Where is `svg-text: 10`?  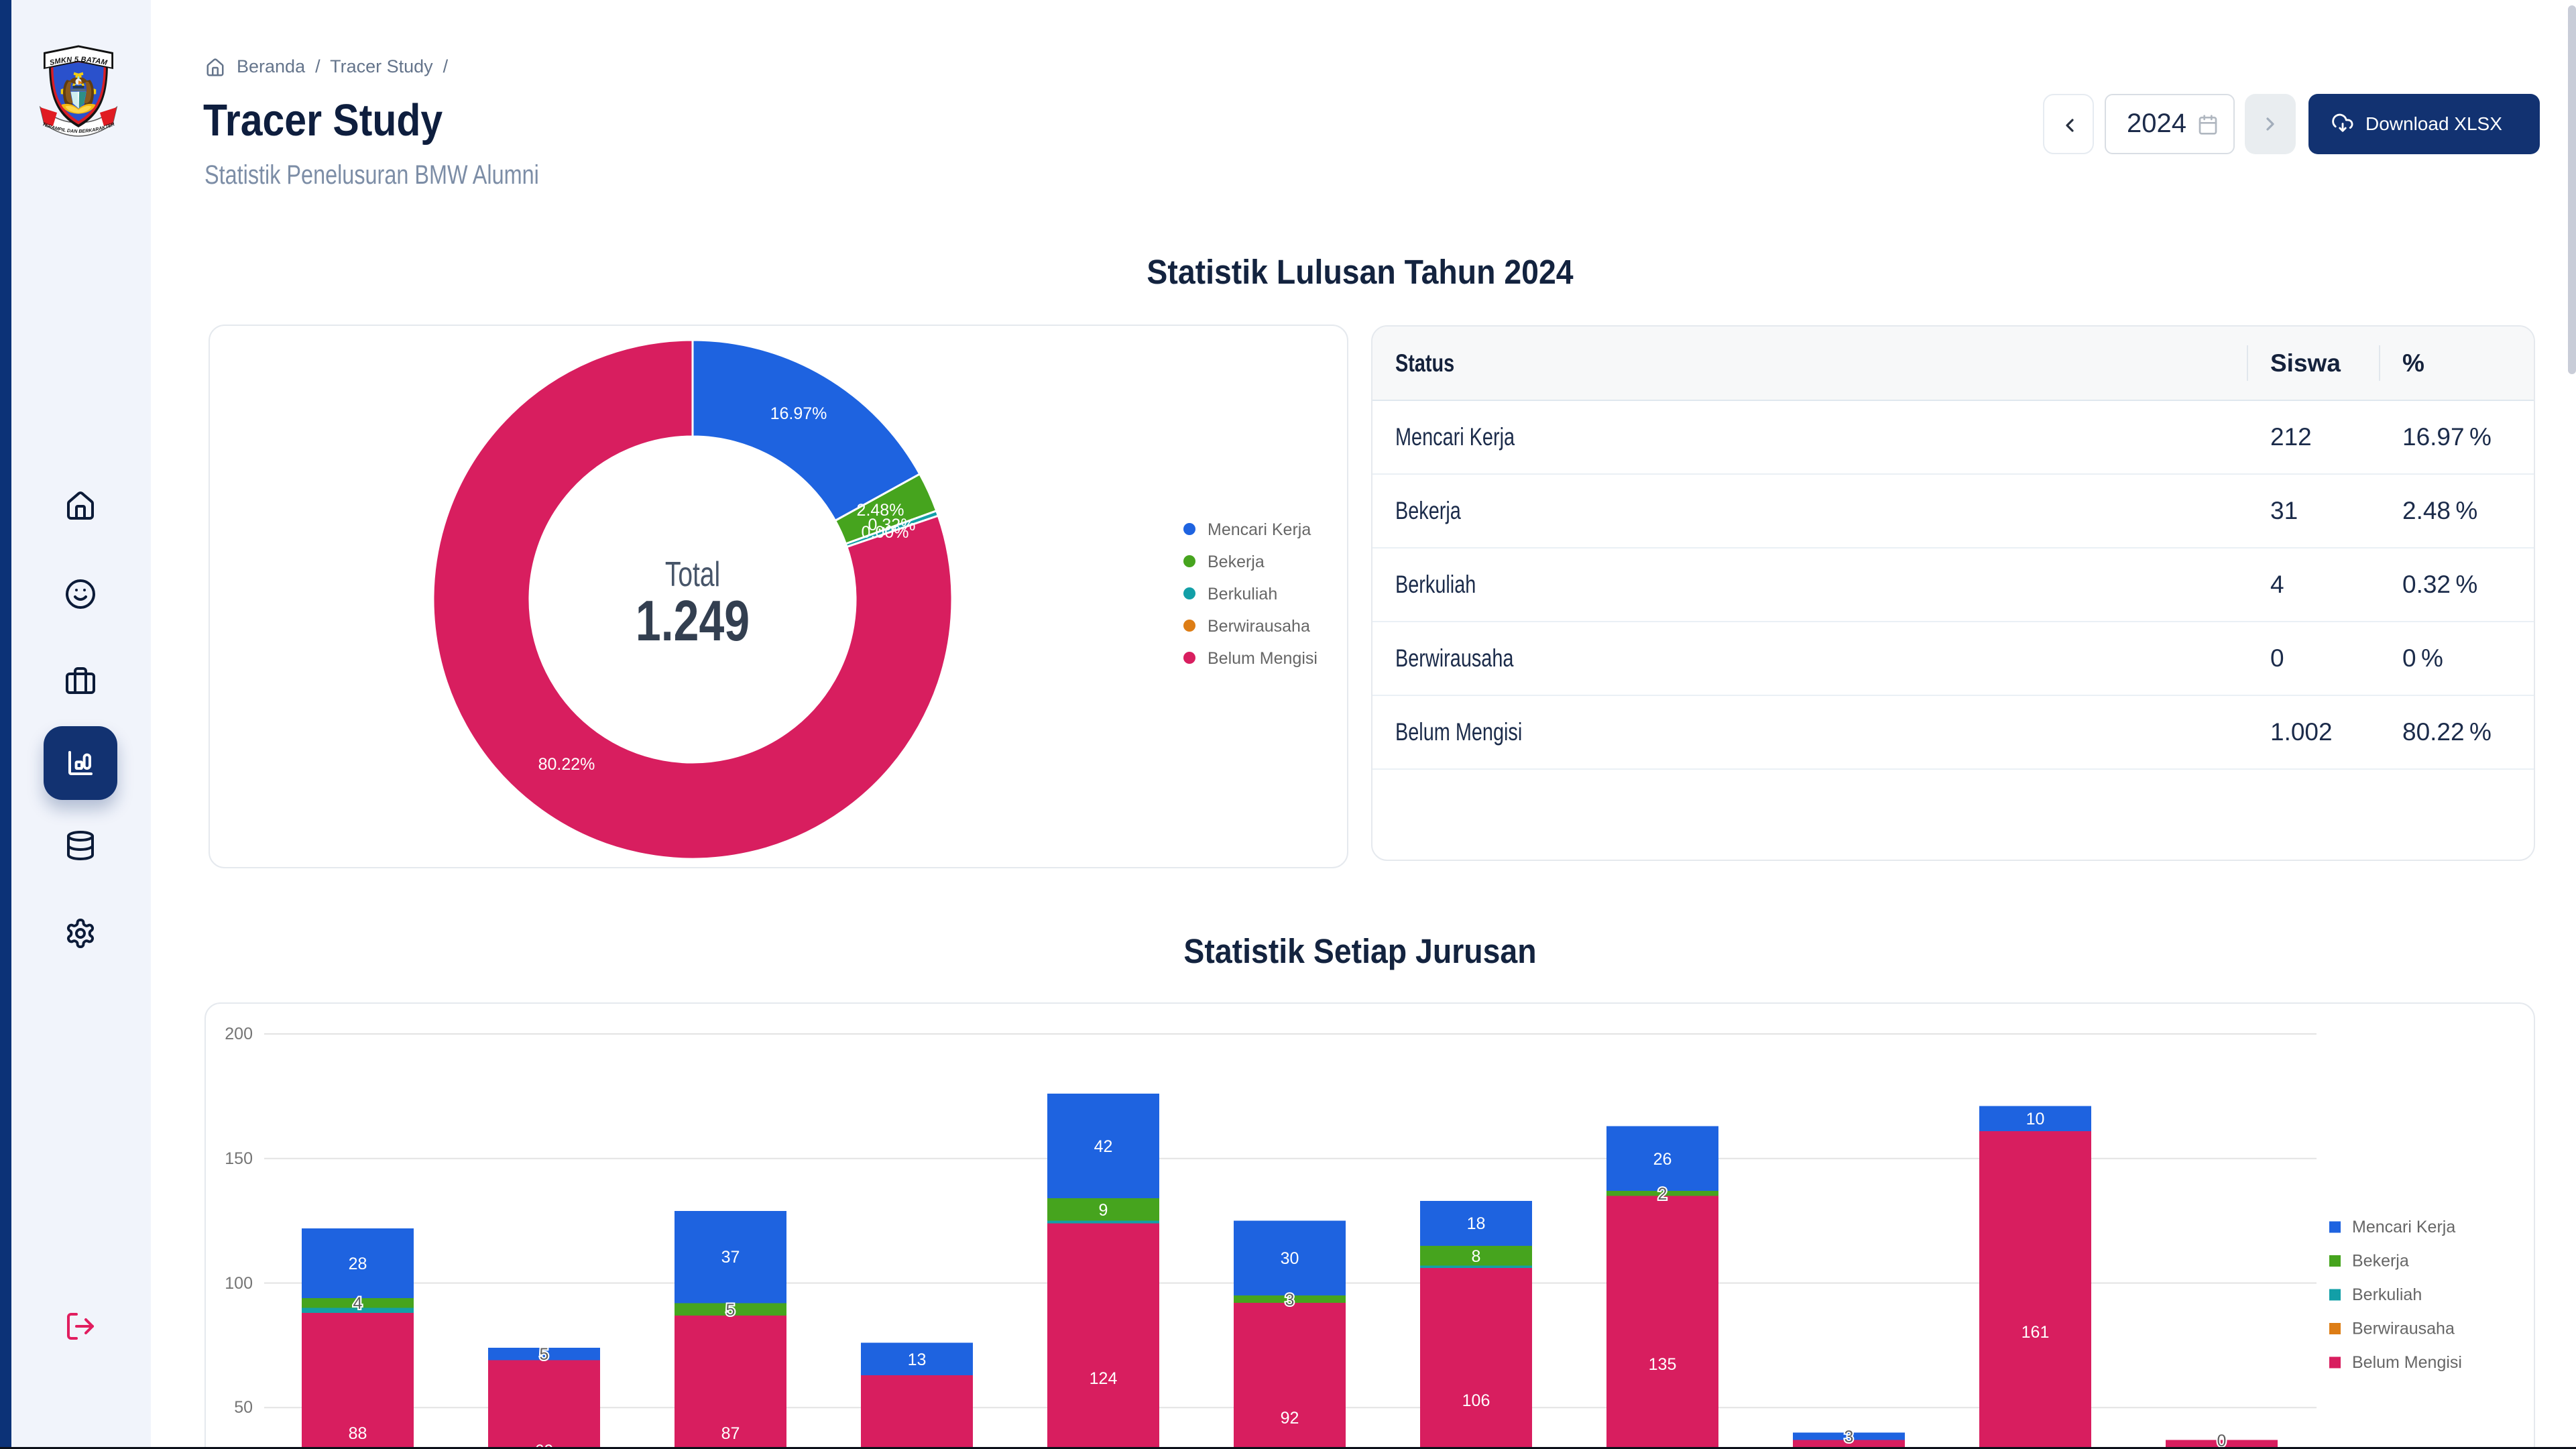
svg-text: 10 is located at coordinates (2035, 1119).